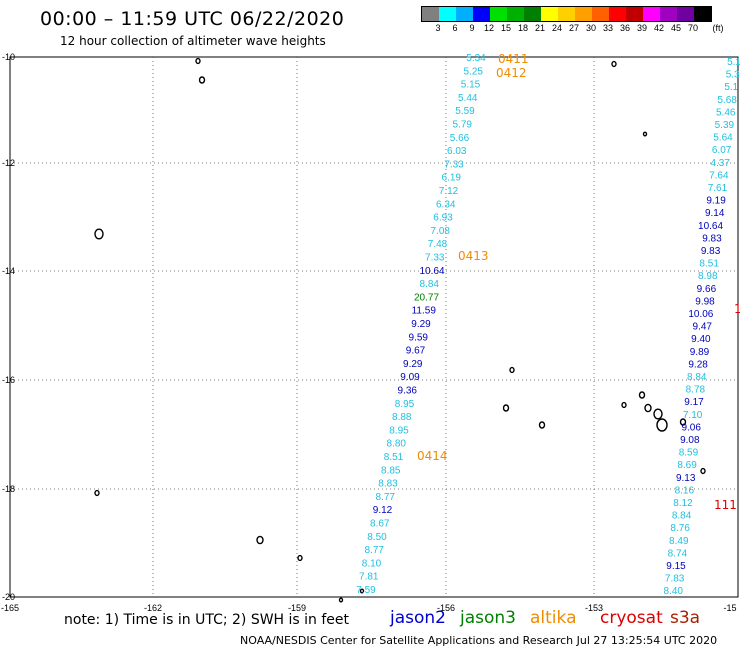 The image size is (740, 650). What do you see at coordinates (10, 608) in the screenshot?
I see `longitude-tick-label: -165` at bounding box center [10, 608].